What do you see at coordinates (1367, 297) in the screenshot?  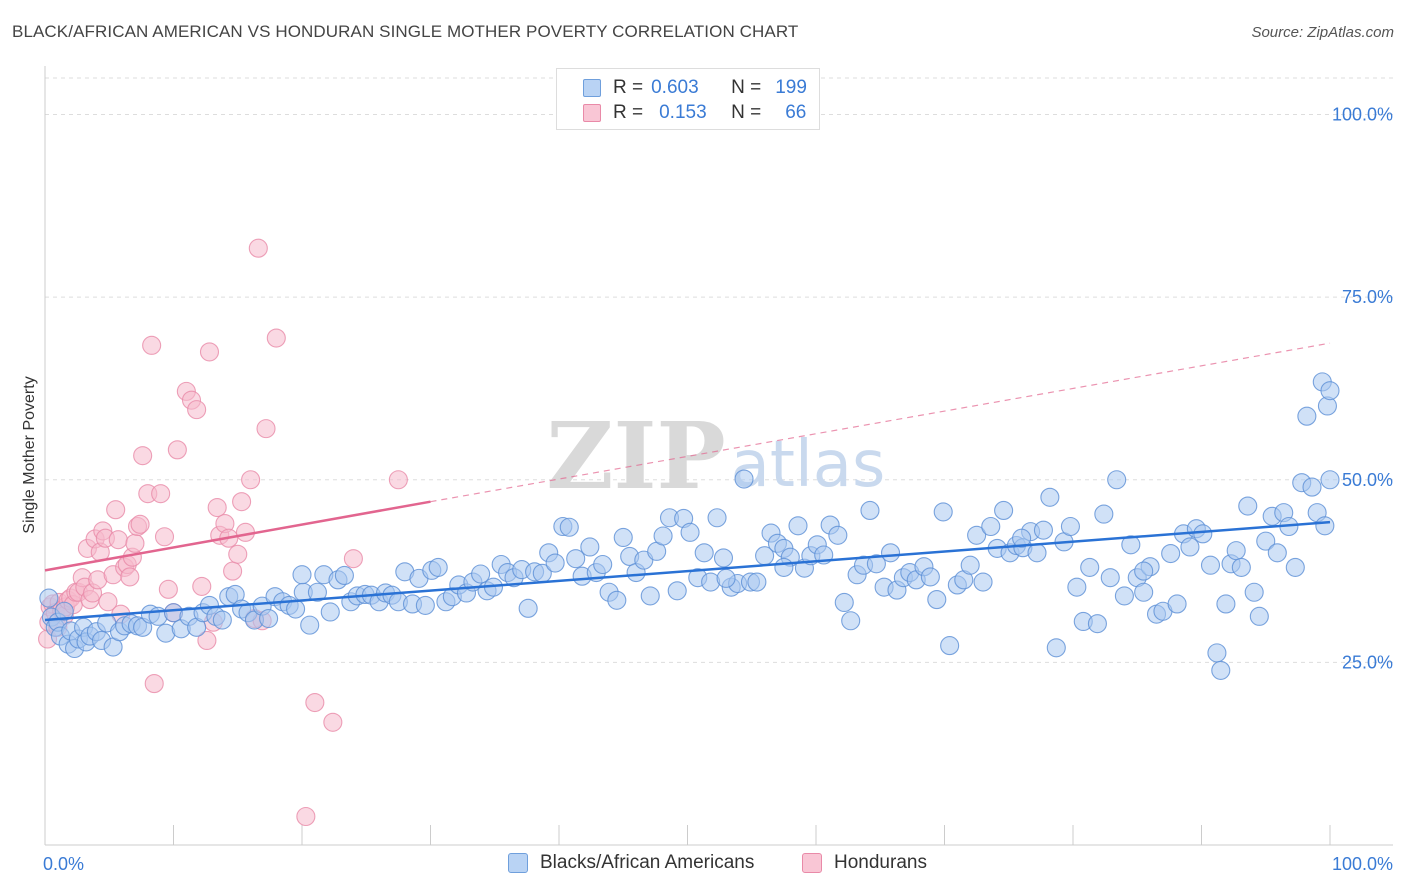 I see `y-tick-label: 75.0%` at bounding box center [1367, 297].